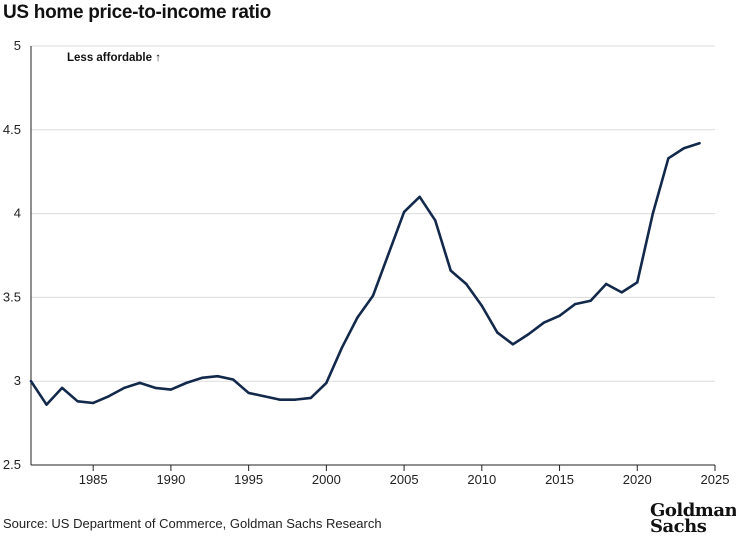 Image resolution: width=736 pixels, height=541 pixels. What do you see at coordinates (693, 510) in the screenshot?
I see `logo-line-1: Goldman` at bounding box center [693, 510].